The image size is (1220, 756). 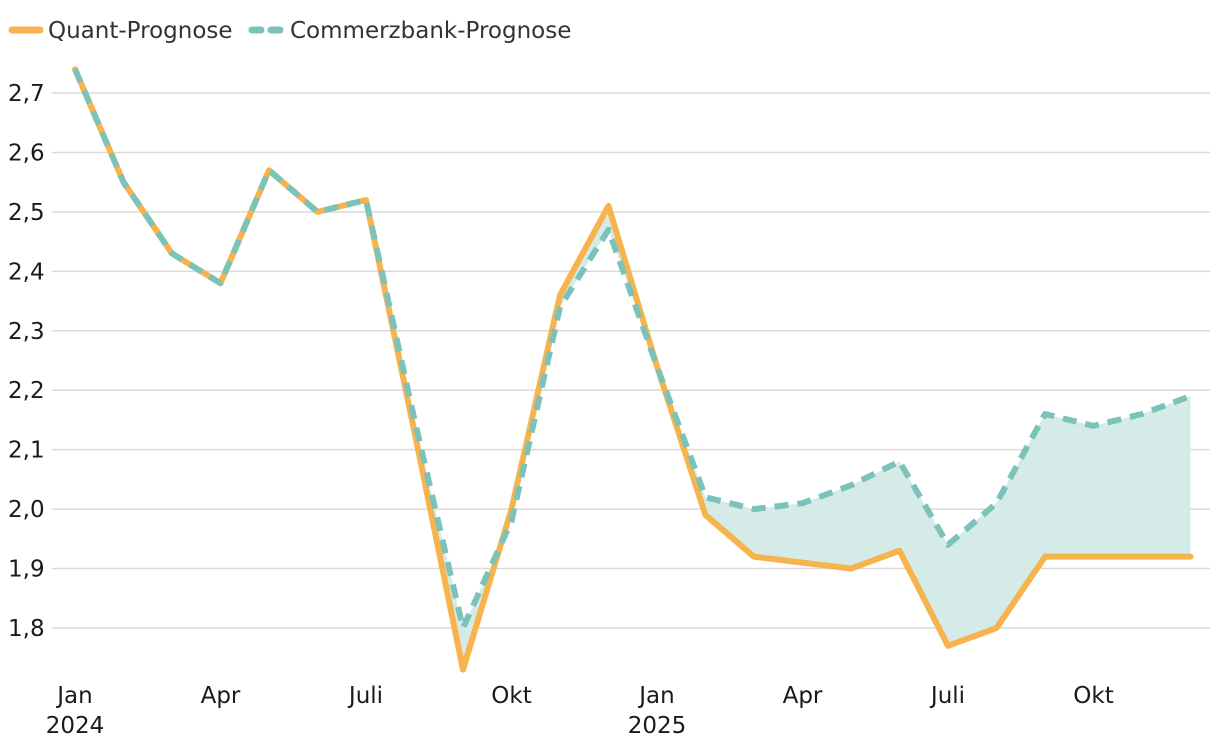 What do you see at coordinates (26, 570) in the screenshot?
I see `y-tick-label: 1,9` at bounding box center [26, 570].